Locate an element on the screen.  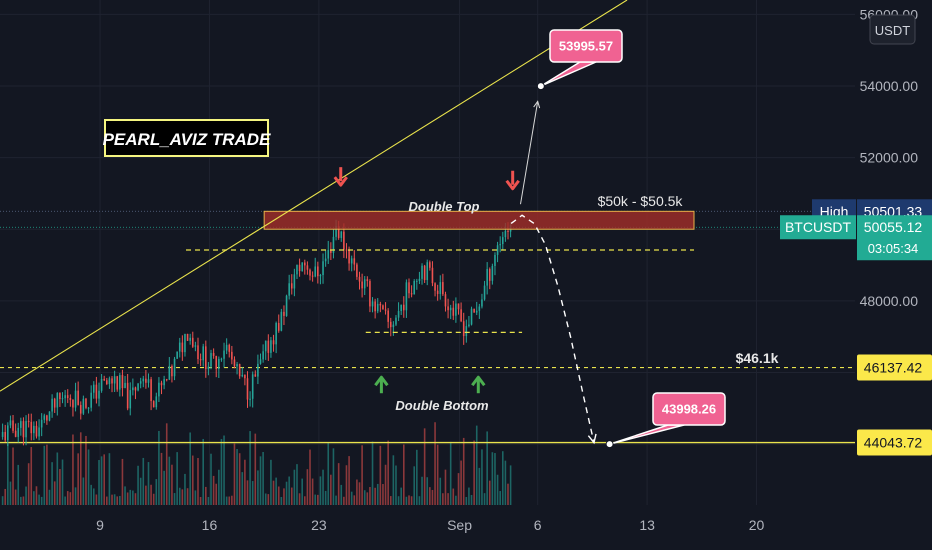
price-axis-bg is located at coordinates (893, 275).